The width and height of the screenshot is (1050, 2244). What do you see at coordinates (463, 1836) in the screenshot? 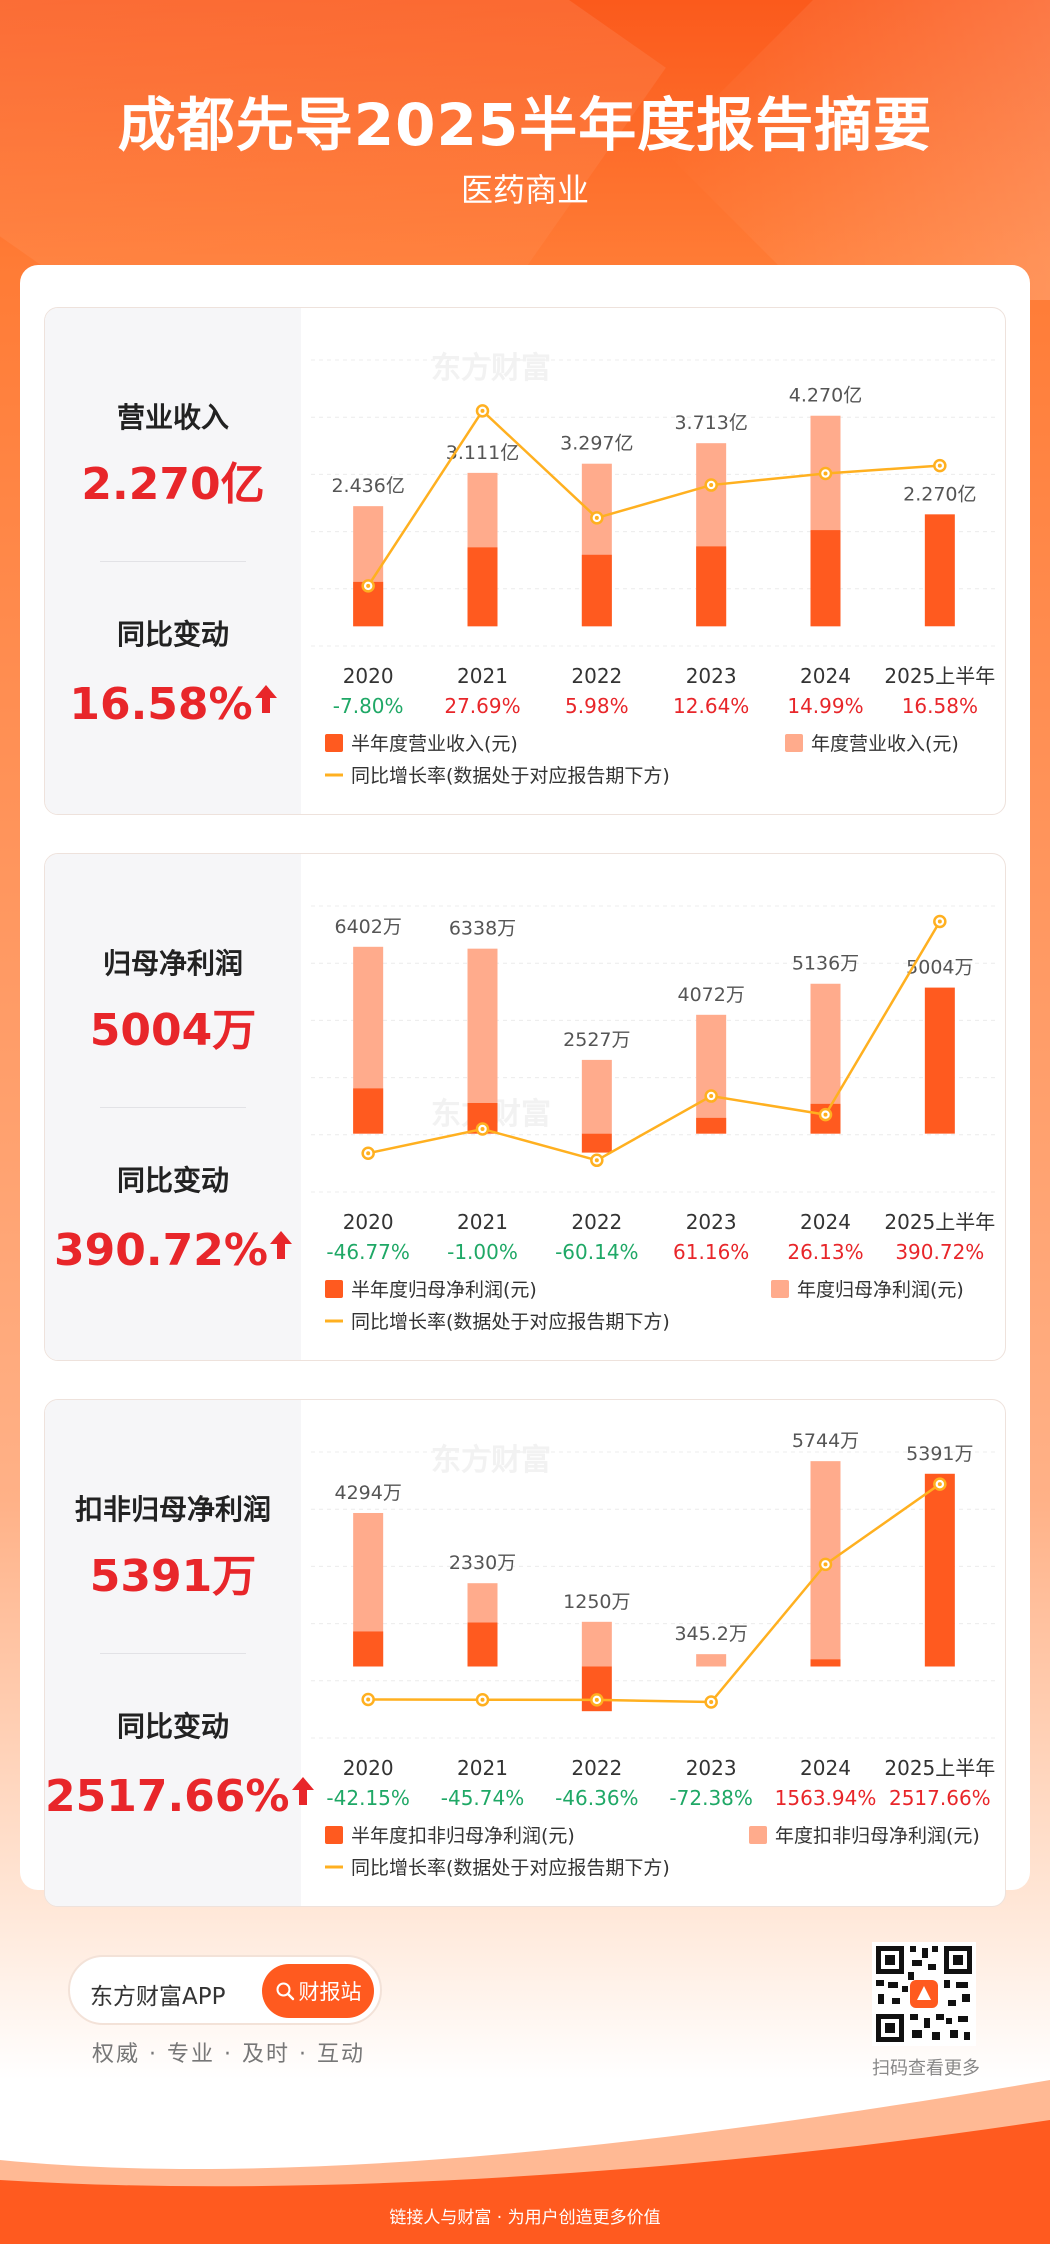
I see `legend-label-half-year: 半年度扣非归母净利润(元)` at bounding box center [463, 1836].